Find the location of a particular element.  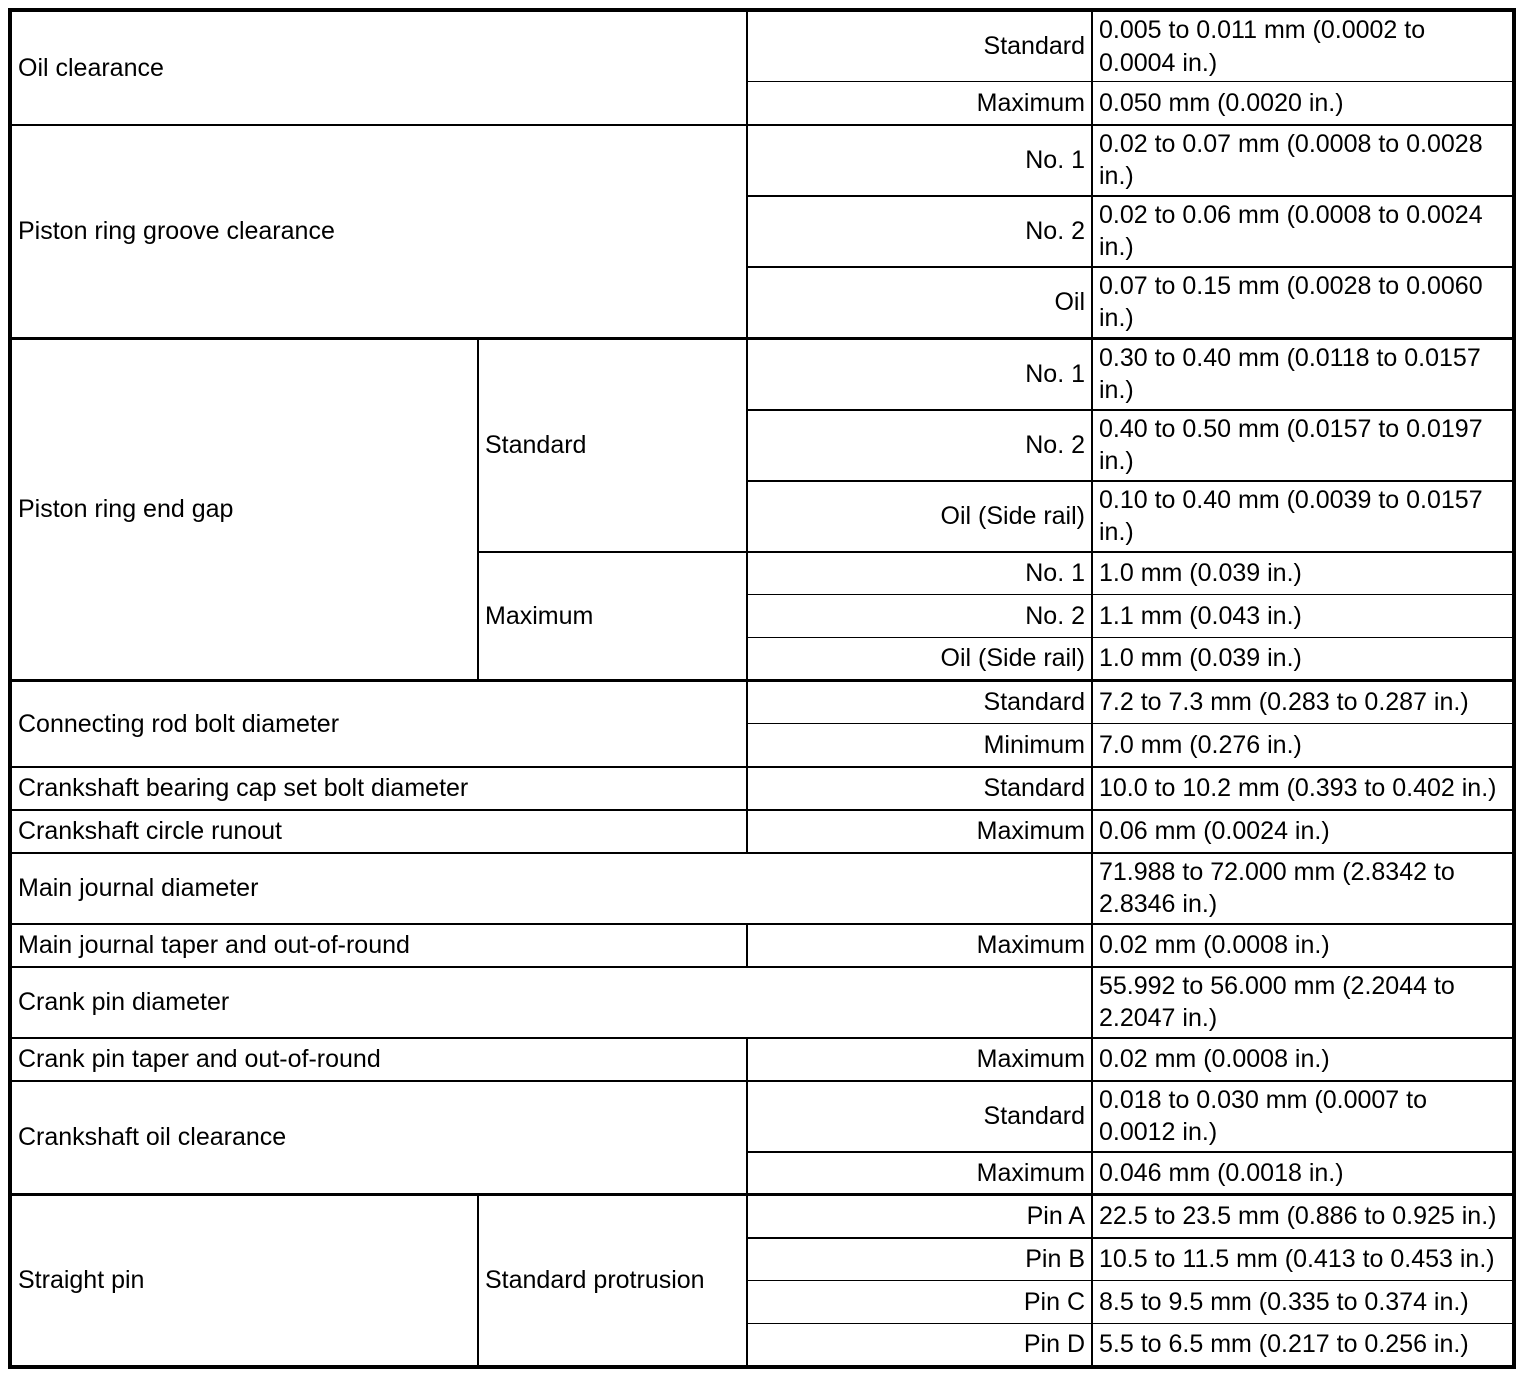

spec-subgroup-cell: Standard protrusion is located at coordinates (612, 1280).